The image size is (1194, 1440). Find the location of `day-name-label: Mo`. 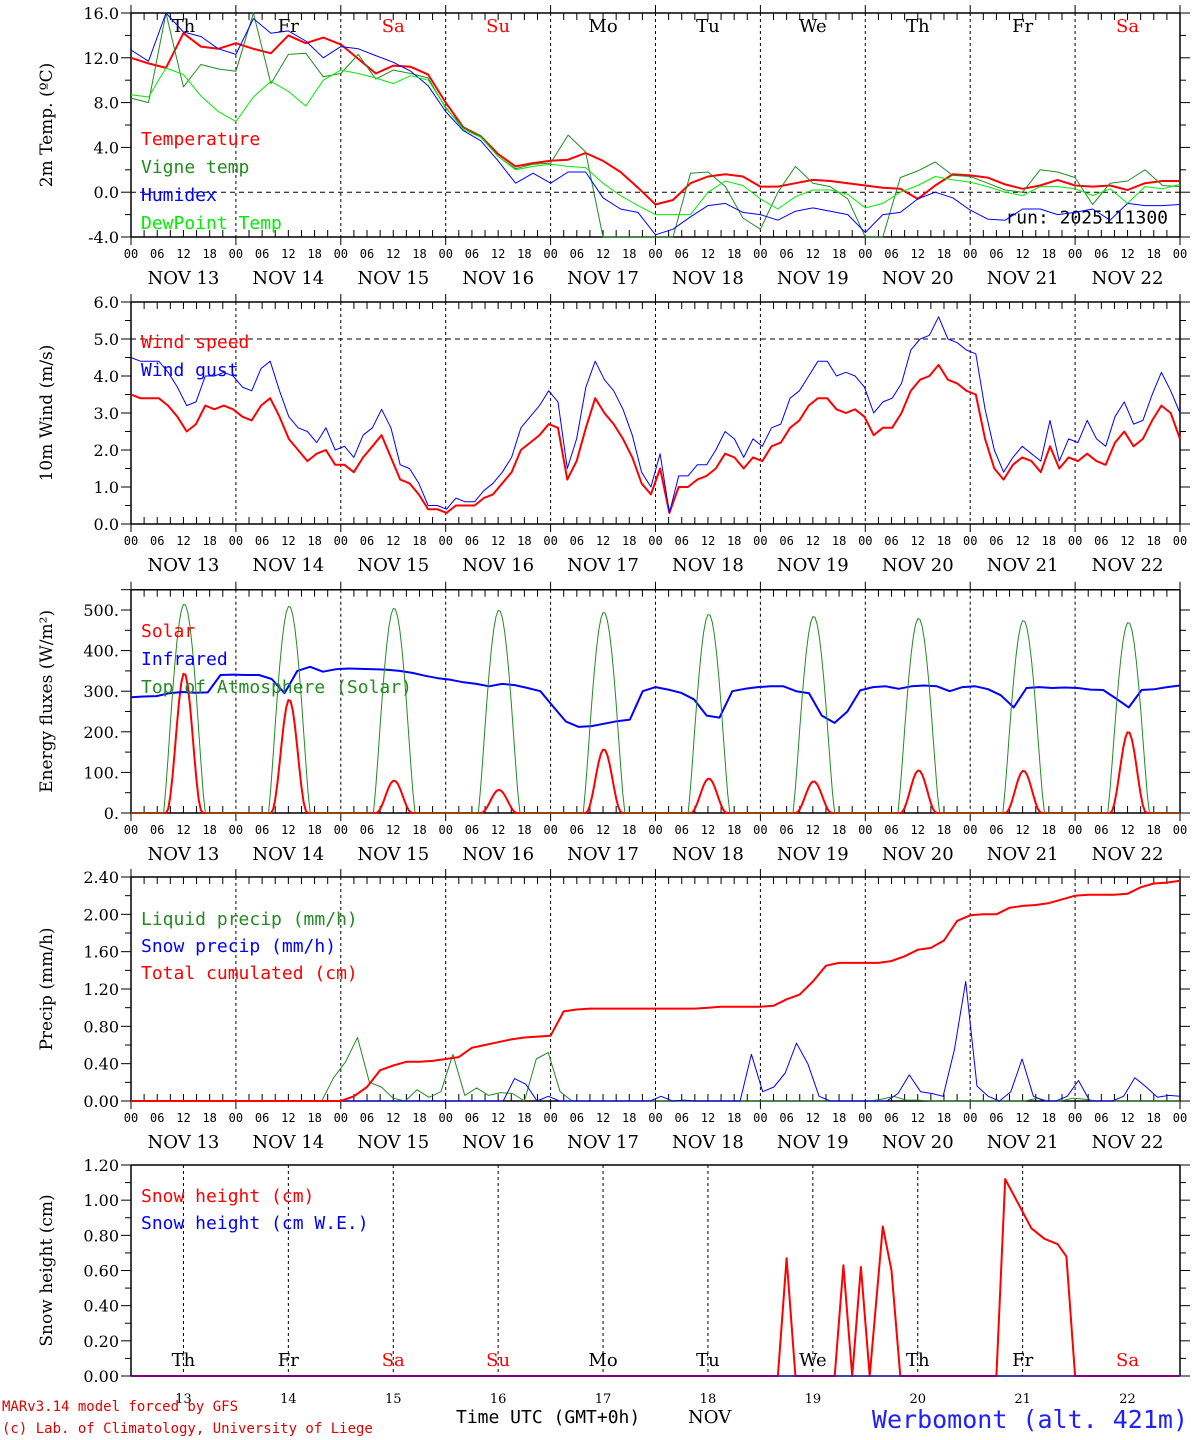

day-name-label: Mo is located at coordinates (602, 26).